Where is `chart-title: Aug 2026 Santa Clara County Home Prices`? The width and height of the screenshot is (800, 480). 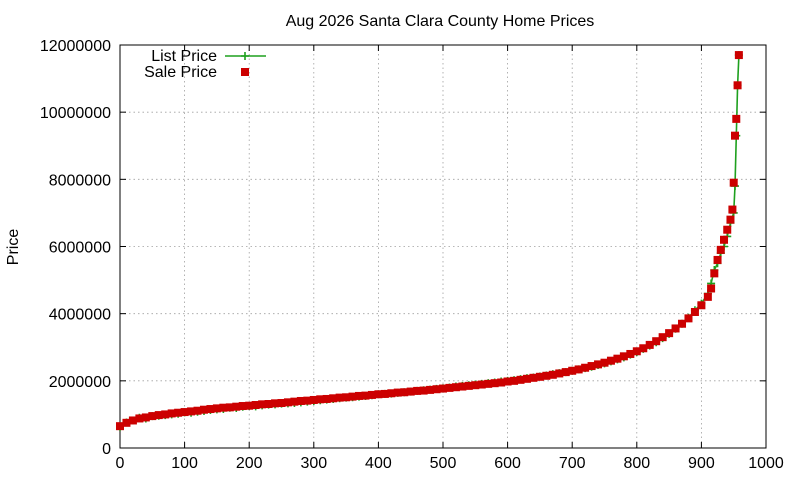 chart-title: Aug 2026 Santa Clara County Home Prices is located at coordinates (440, 21).